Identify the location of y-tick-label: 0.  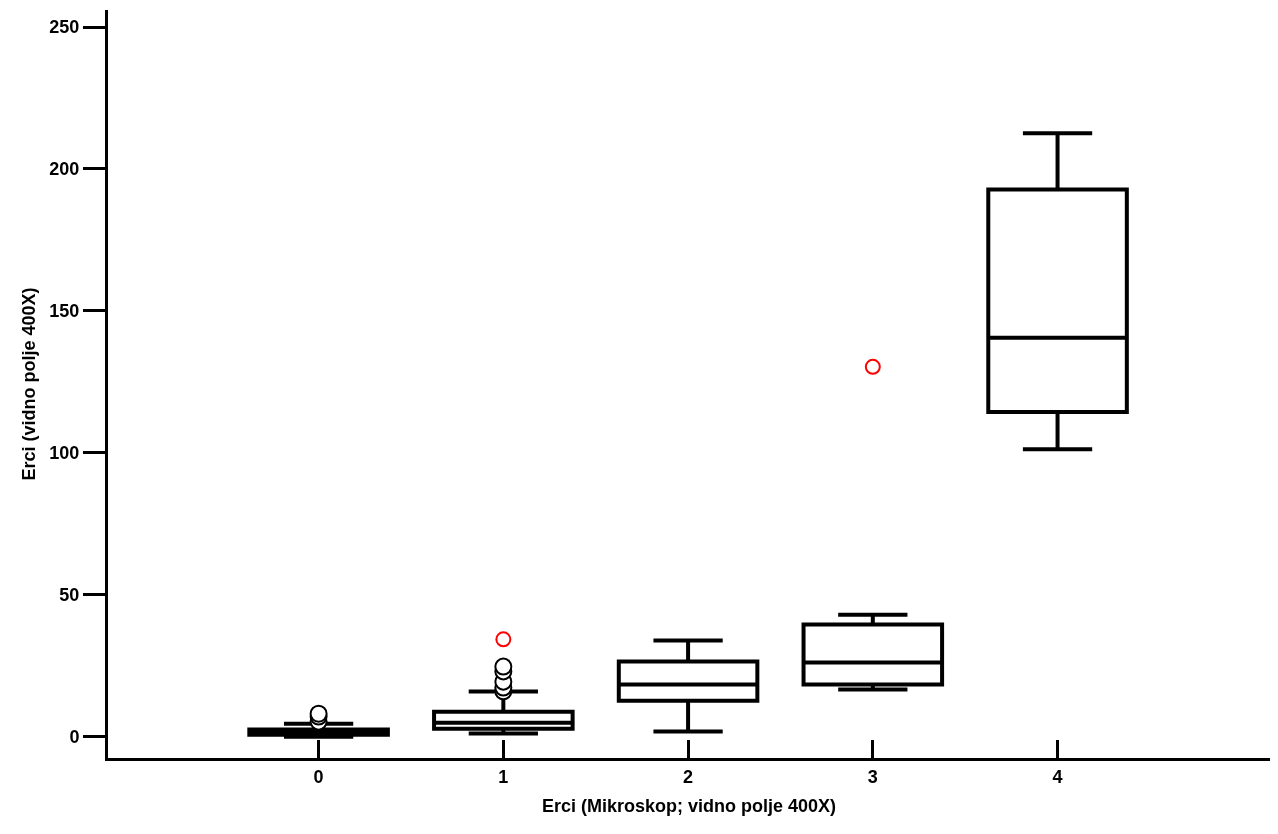
(74, 737).